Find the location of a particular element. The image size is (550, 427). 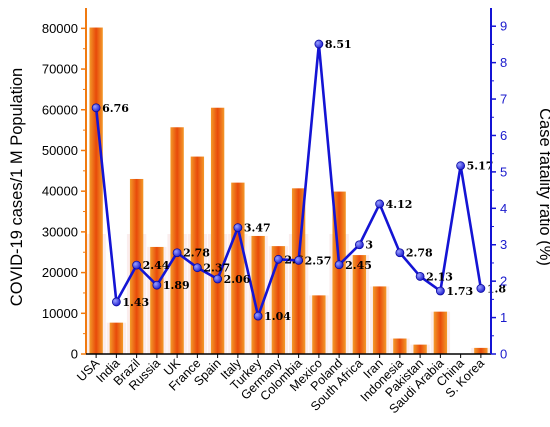

y-tick-label: 80000 is located at coordinates (60, 28).